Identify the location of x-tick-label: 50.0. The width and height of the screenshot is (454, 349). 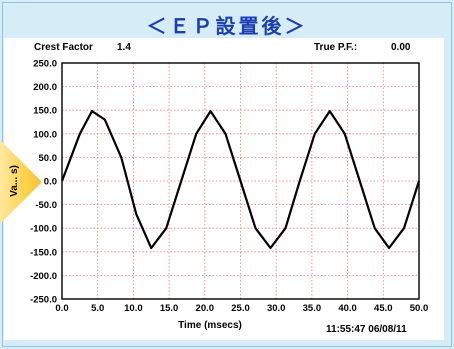
(419, 308).